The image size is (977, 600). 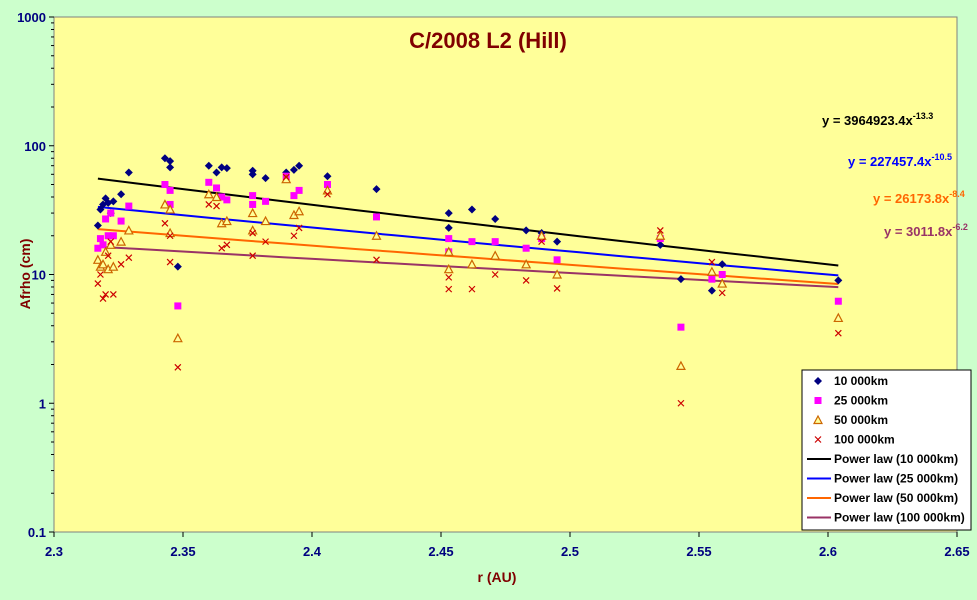 What do you see at coordinates (861, 401) in the screenshot?
I see `legend-label: 25 000km` at bounding box center [861, 401].